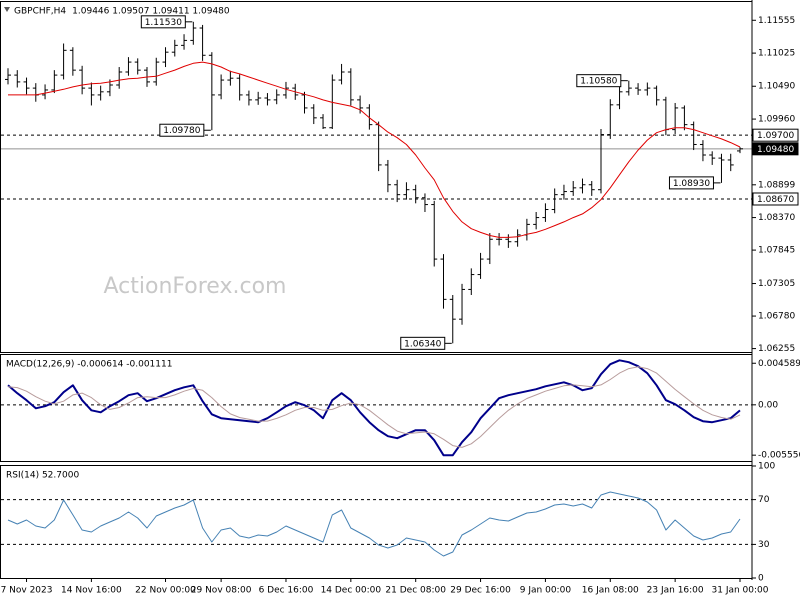  I want to click on level-label: 1.08670, so click(775, 200).